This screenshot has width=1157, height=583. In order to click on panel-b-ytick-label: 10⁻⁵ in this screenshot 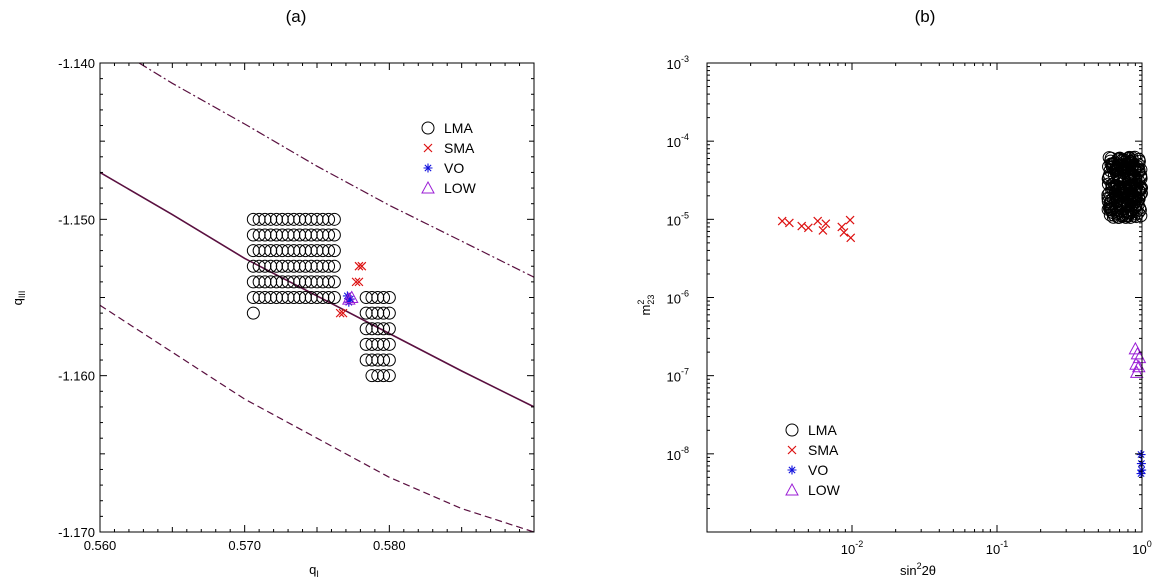, I will do `click(678, 219)`.